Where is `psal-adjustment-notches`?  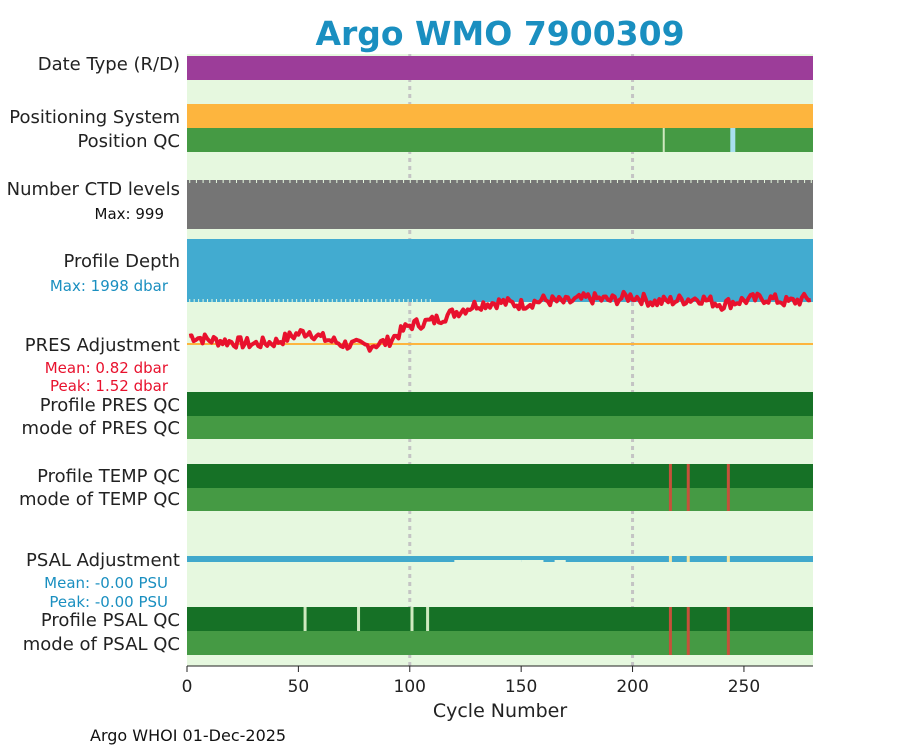
psal-adjustment-notches is located at coordinates (592, 559).